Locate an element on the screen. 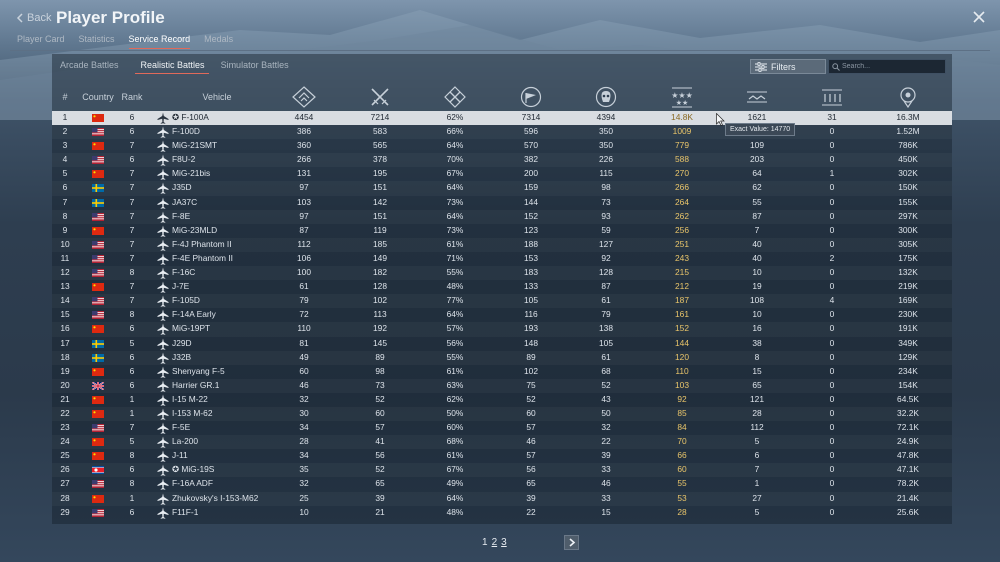 This screenshot has width=1000, height=562. row-stat-7: 1621 is located at coordinates (757, 117).